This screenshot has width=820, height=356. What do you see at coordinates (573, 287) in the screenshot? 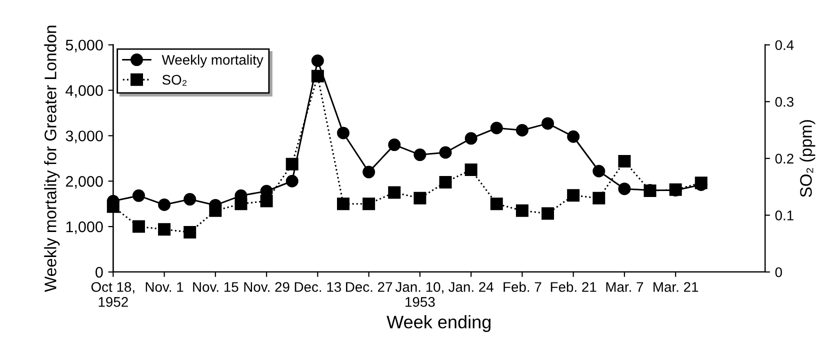
I see `x-tick-label: Feb. 21` at bounding box center [573, 287].